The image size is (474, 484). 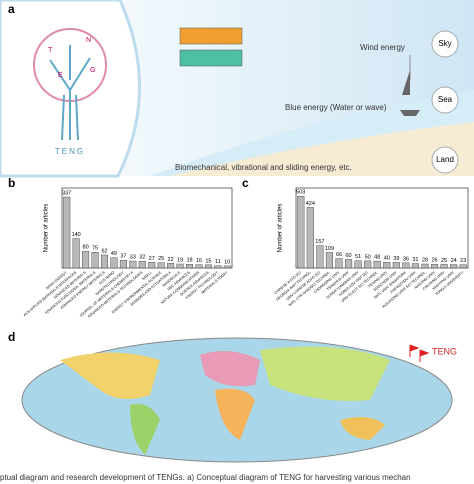 I want to click on value-label: 140, so click(x=76, y=235).